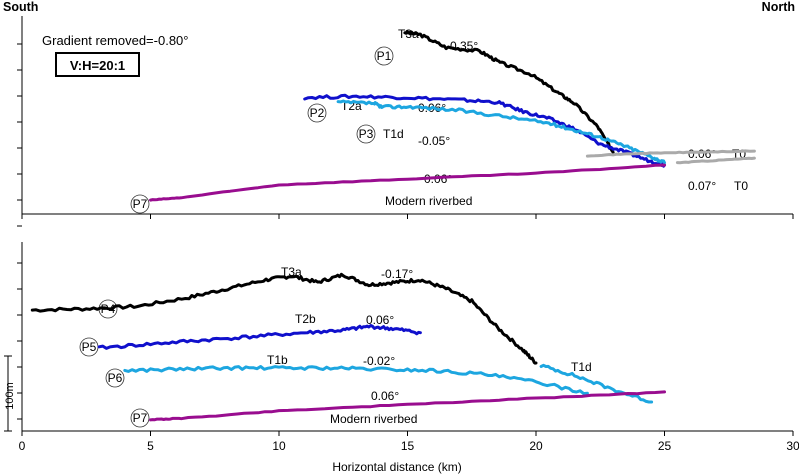 This screenshot has height=476, width=799. I want to click on profile-line-P3-t1d, so click(501, 132).